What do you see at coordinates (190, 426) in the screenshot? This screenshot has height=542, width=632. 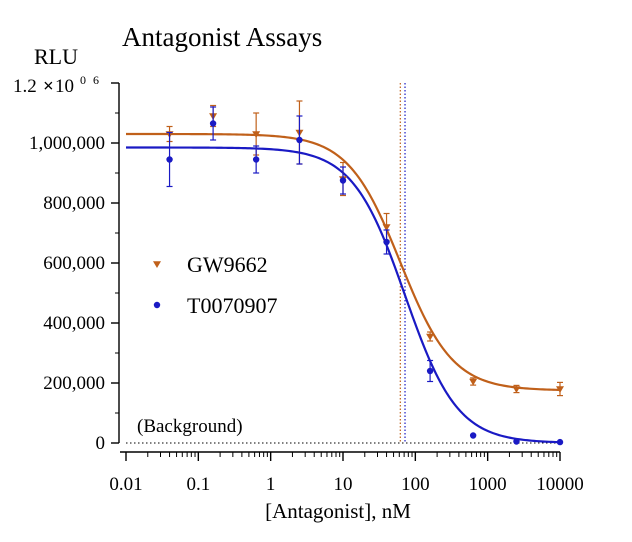 I see `background-annotation: (Background)` at bounding box center [190, 426].